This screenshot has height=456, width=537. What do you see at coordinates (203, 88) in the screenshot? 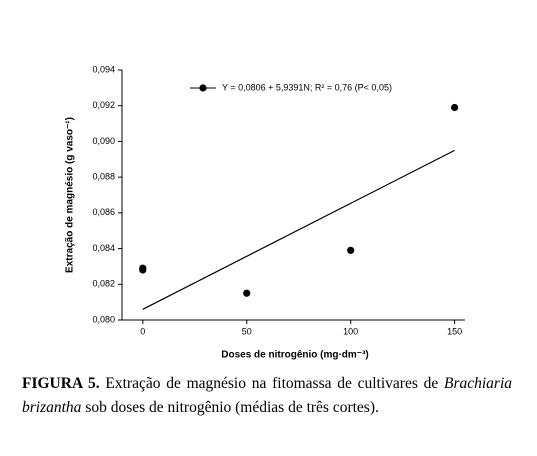
I see `legend-marker` at bounding box center [203, 88].